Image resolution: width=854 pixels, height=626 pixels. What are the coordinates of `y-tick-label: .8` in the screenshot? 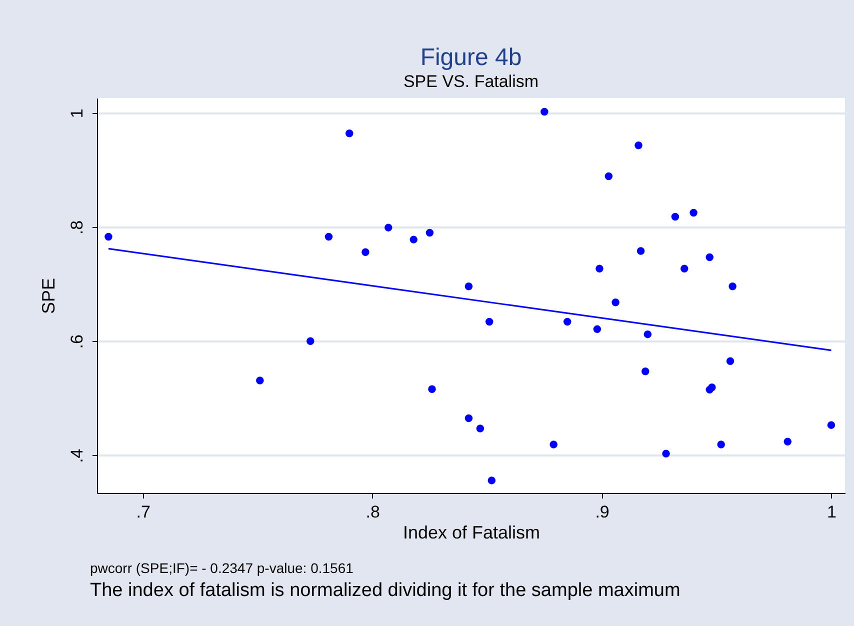 It's located at (77, 227).